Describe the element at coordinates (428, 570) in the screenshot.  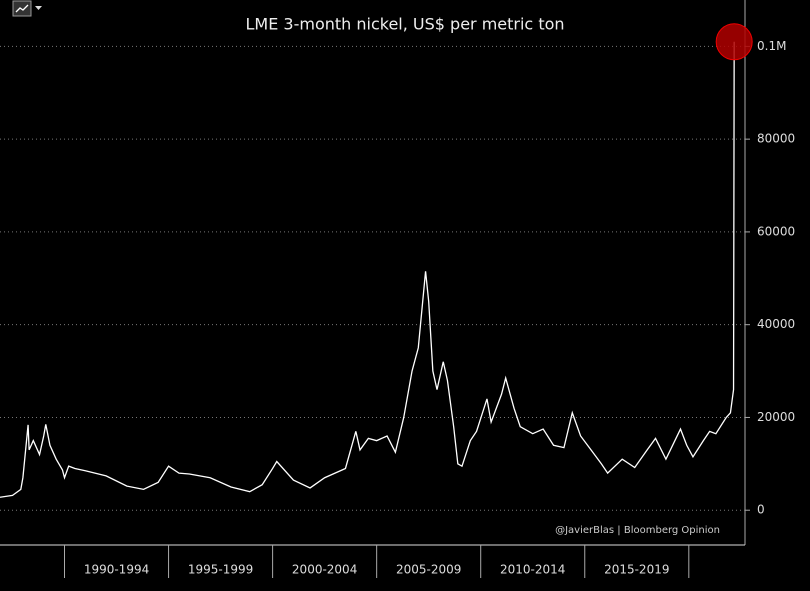
I see `x-tick-label: 2005-2009` at that location.